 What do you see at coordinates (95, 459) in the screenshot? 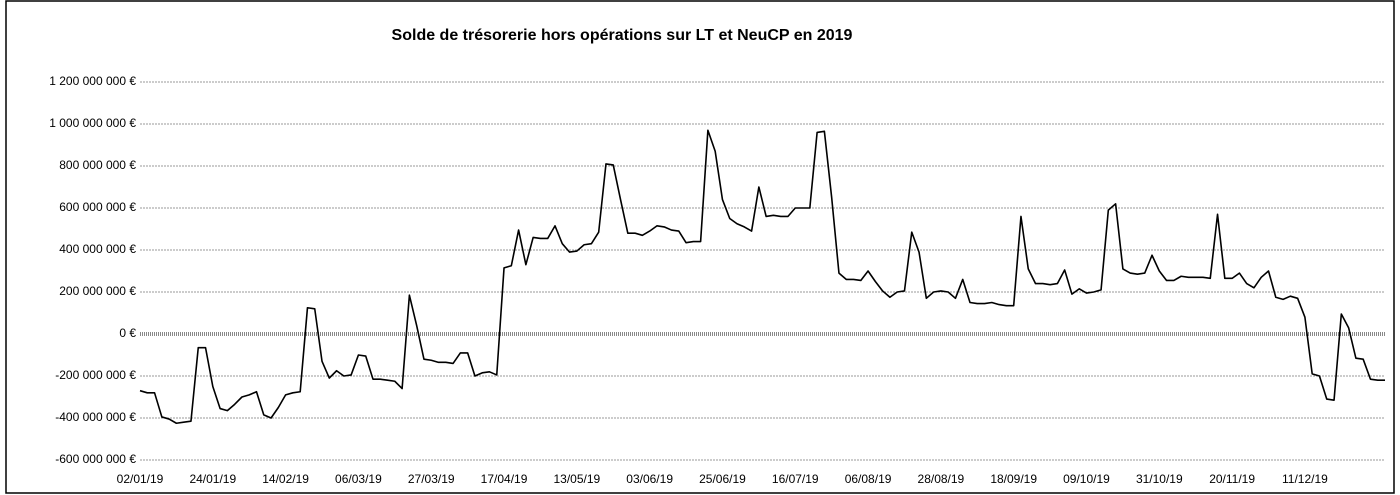
I see `y-tick-label: -600 000 000 €` at bounding box center [95, 459].